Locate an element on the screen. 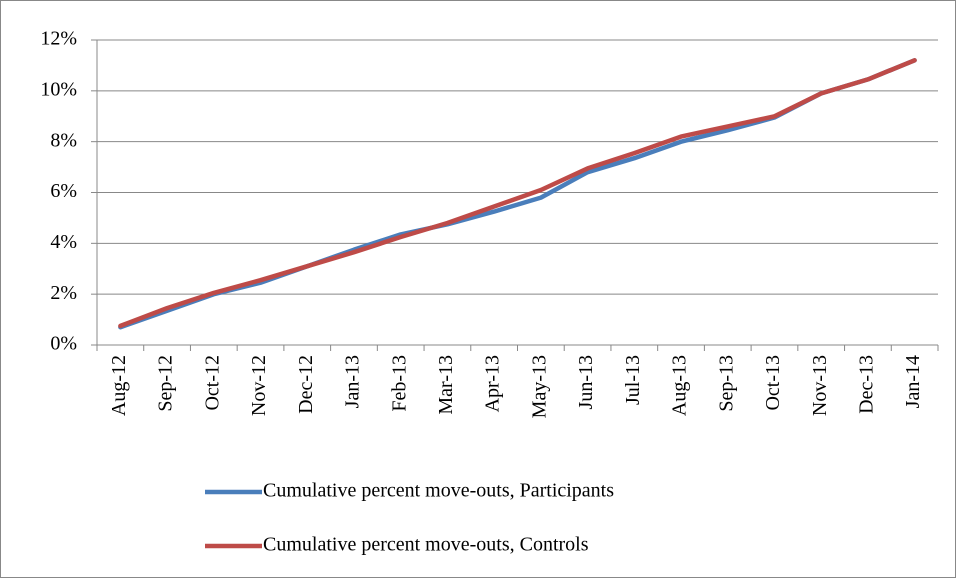 This screenshot has width=956, height=578. y-tick-label: 10% is located at coordinates (58, 89).